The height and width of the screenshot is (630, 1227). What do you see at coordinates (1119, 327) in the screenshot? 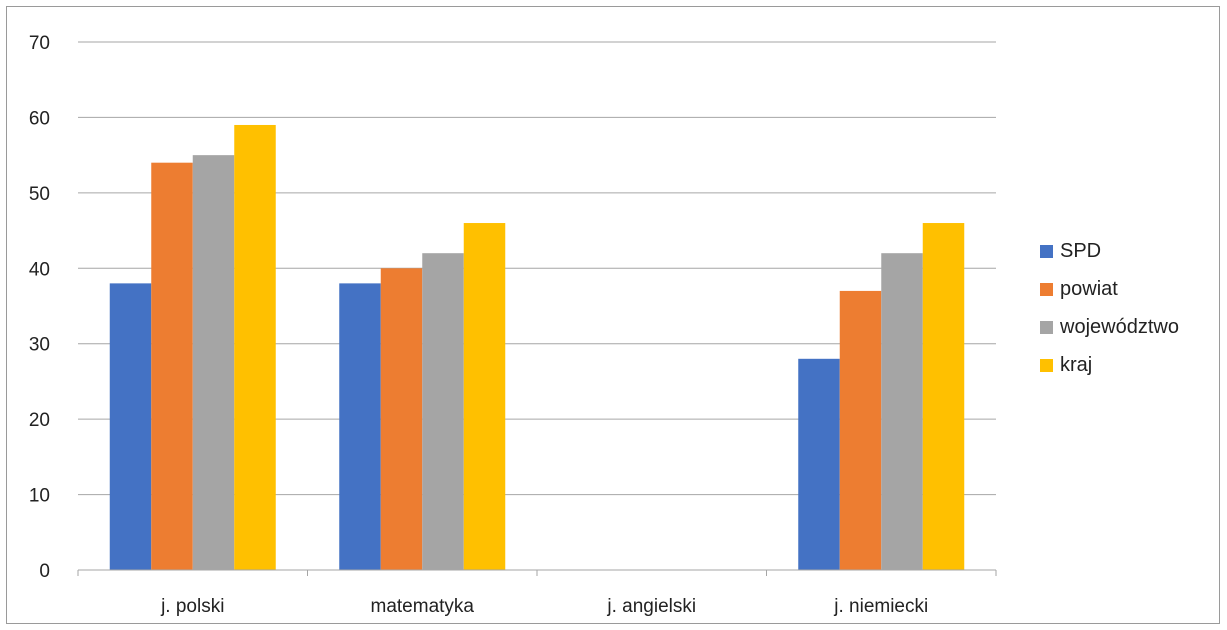
I see `legend-label: województwo` at bounding box center [1119, 327].